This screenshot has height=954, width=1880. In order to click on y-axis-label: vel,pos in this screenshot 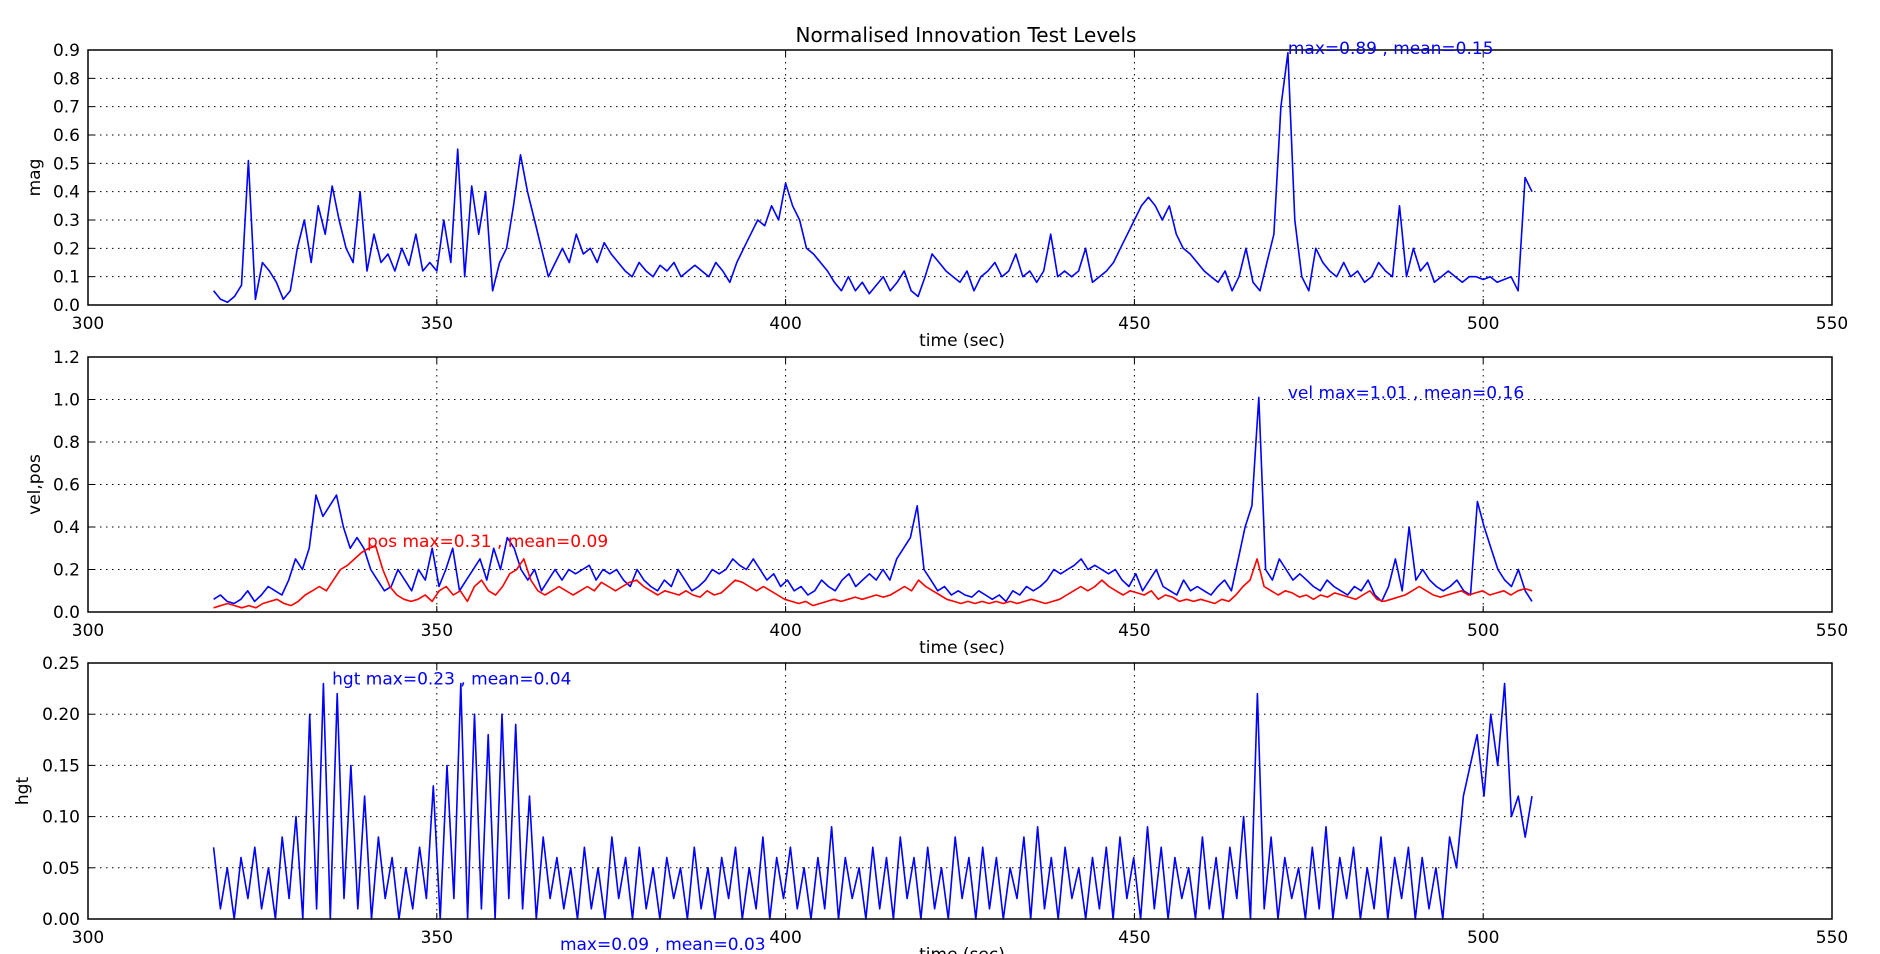, I will do `click(35, 484)`.